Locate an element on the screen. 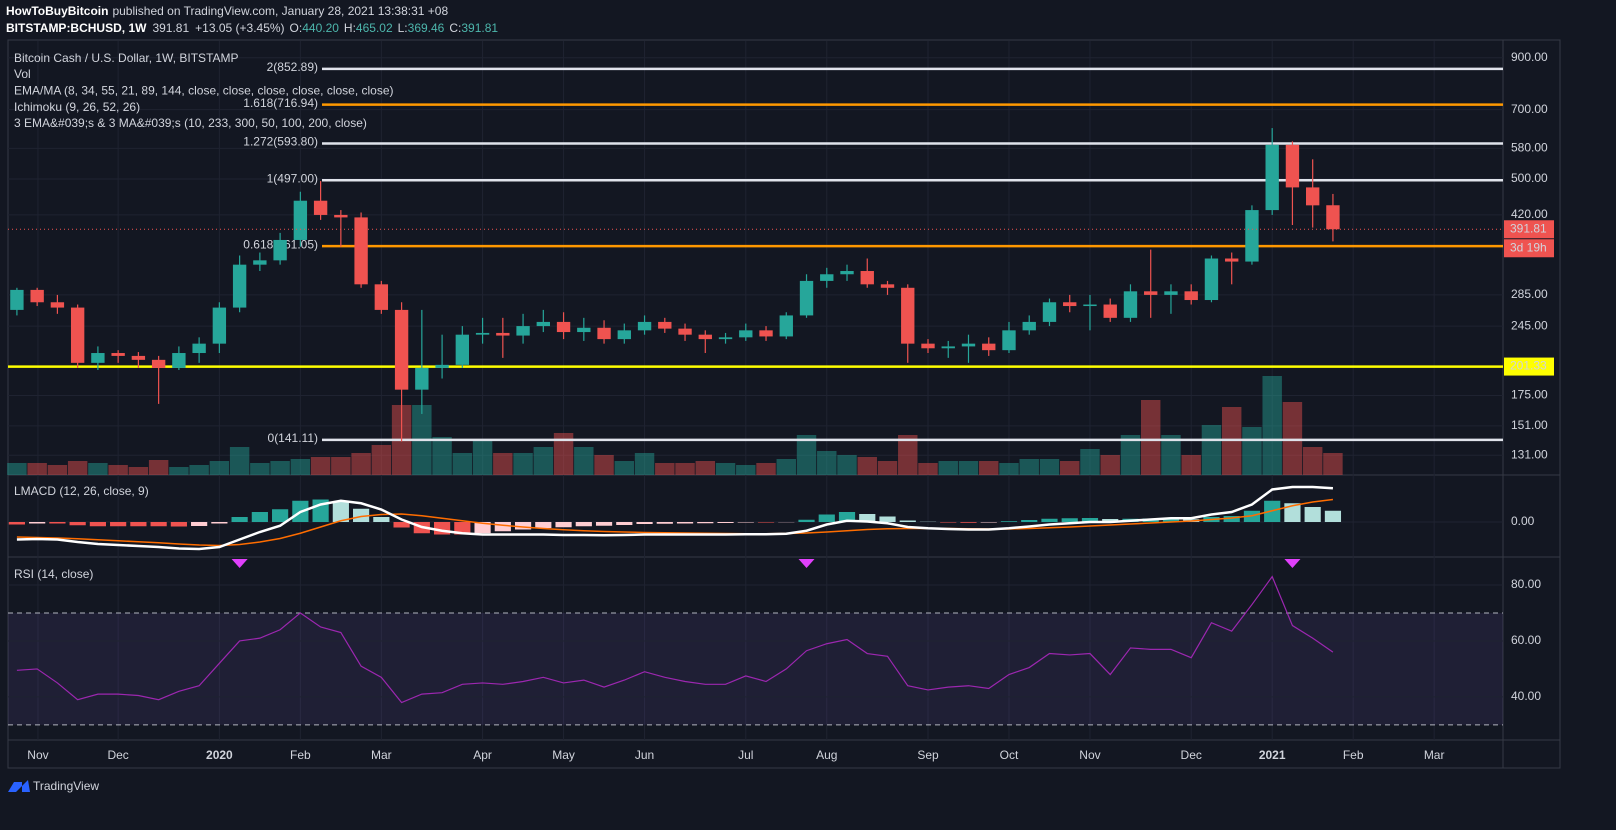 Image resolution: width=1616 pixels, height=830 pixels. x-tick-label: Aug is located at coordinates (826, 755).